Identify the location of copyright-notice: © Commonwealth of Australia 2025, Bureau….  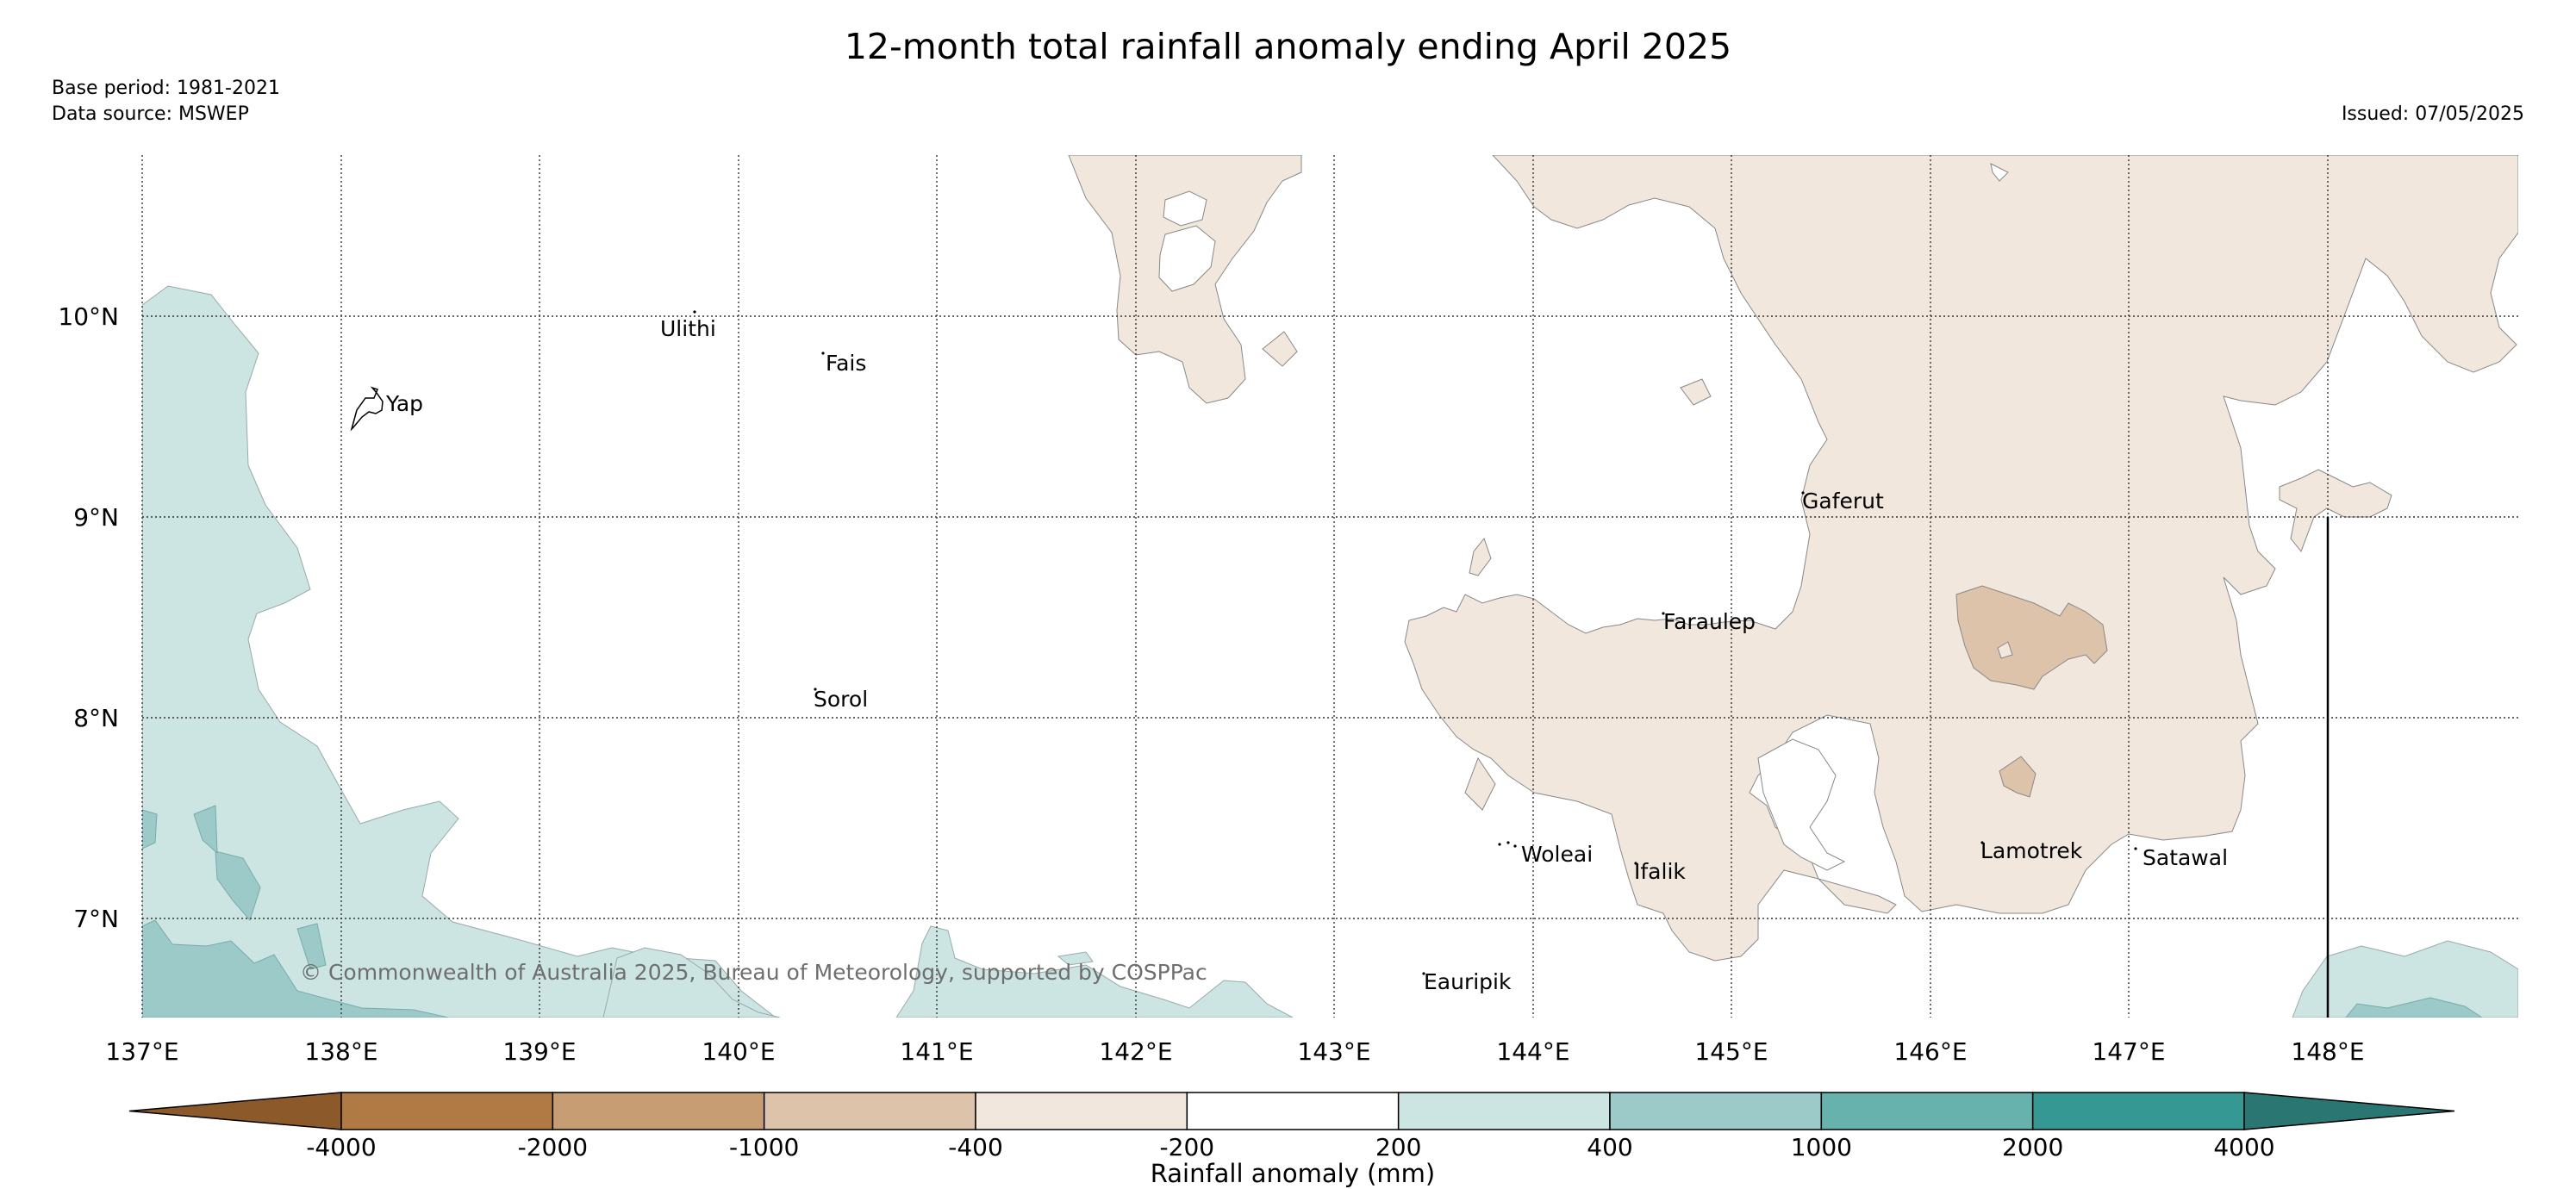
(753, 973).